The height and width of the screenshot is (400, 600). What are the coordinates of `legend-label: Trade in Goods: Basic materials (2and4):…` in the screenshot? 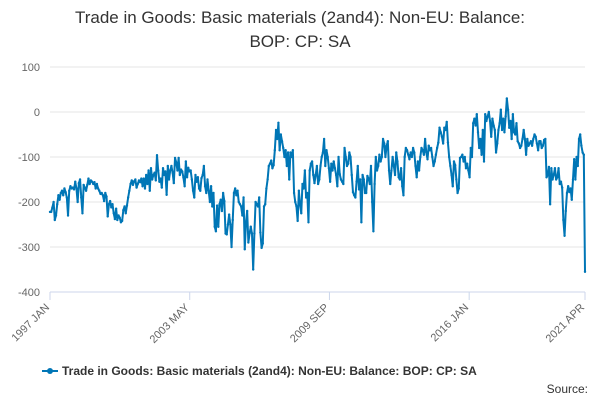 It's located at (269, 371).